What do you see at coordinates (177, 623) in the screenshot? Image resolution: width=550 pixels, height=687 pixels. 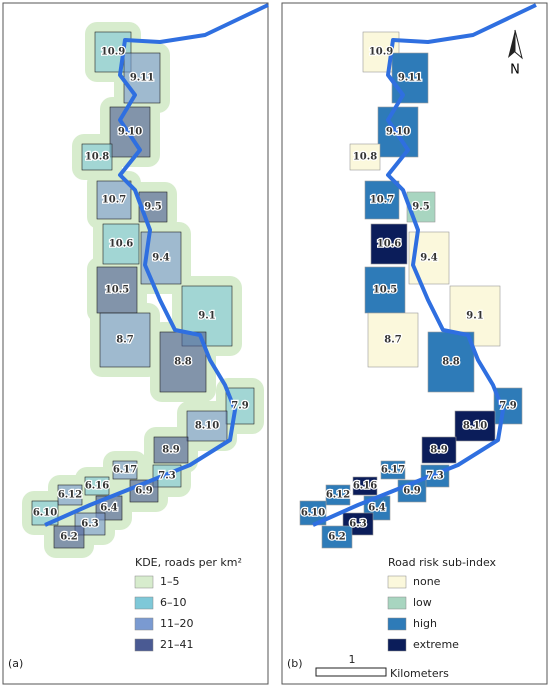 I see `legend-label: 11–20` at bounding box center [177, 623].